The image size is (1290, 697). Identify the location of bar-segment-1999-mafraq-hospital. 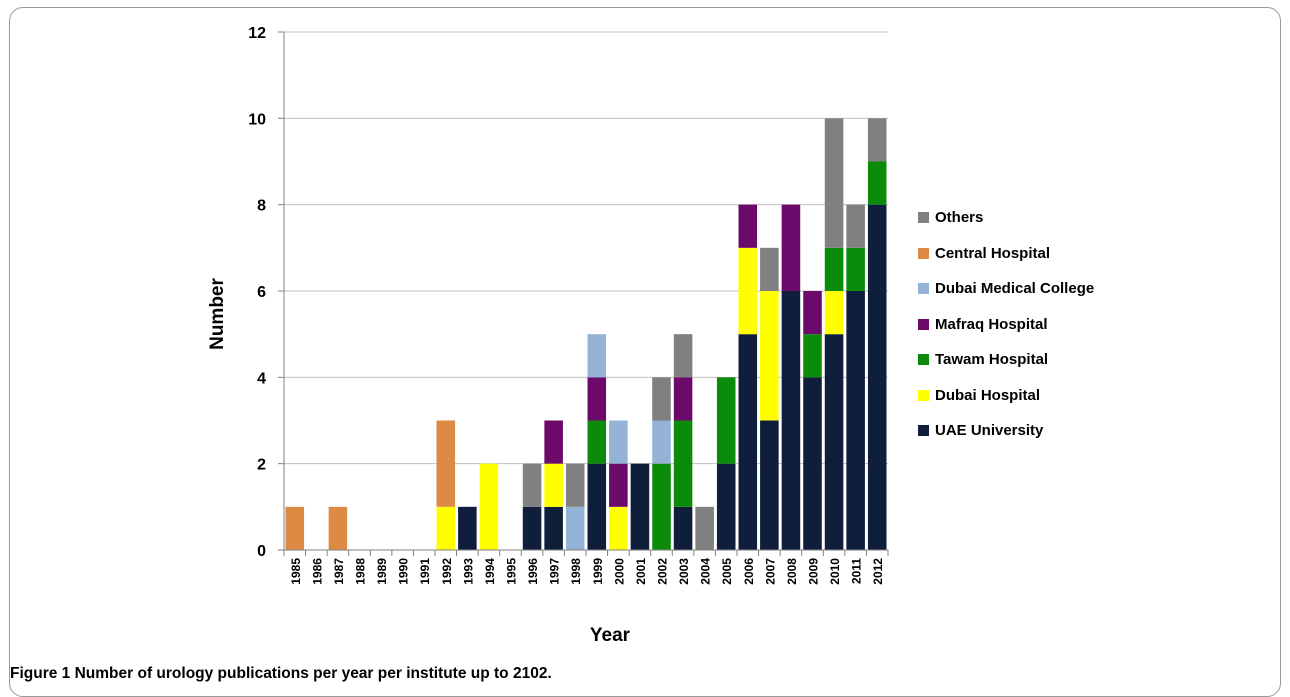
(597, 399).